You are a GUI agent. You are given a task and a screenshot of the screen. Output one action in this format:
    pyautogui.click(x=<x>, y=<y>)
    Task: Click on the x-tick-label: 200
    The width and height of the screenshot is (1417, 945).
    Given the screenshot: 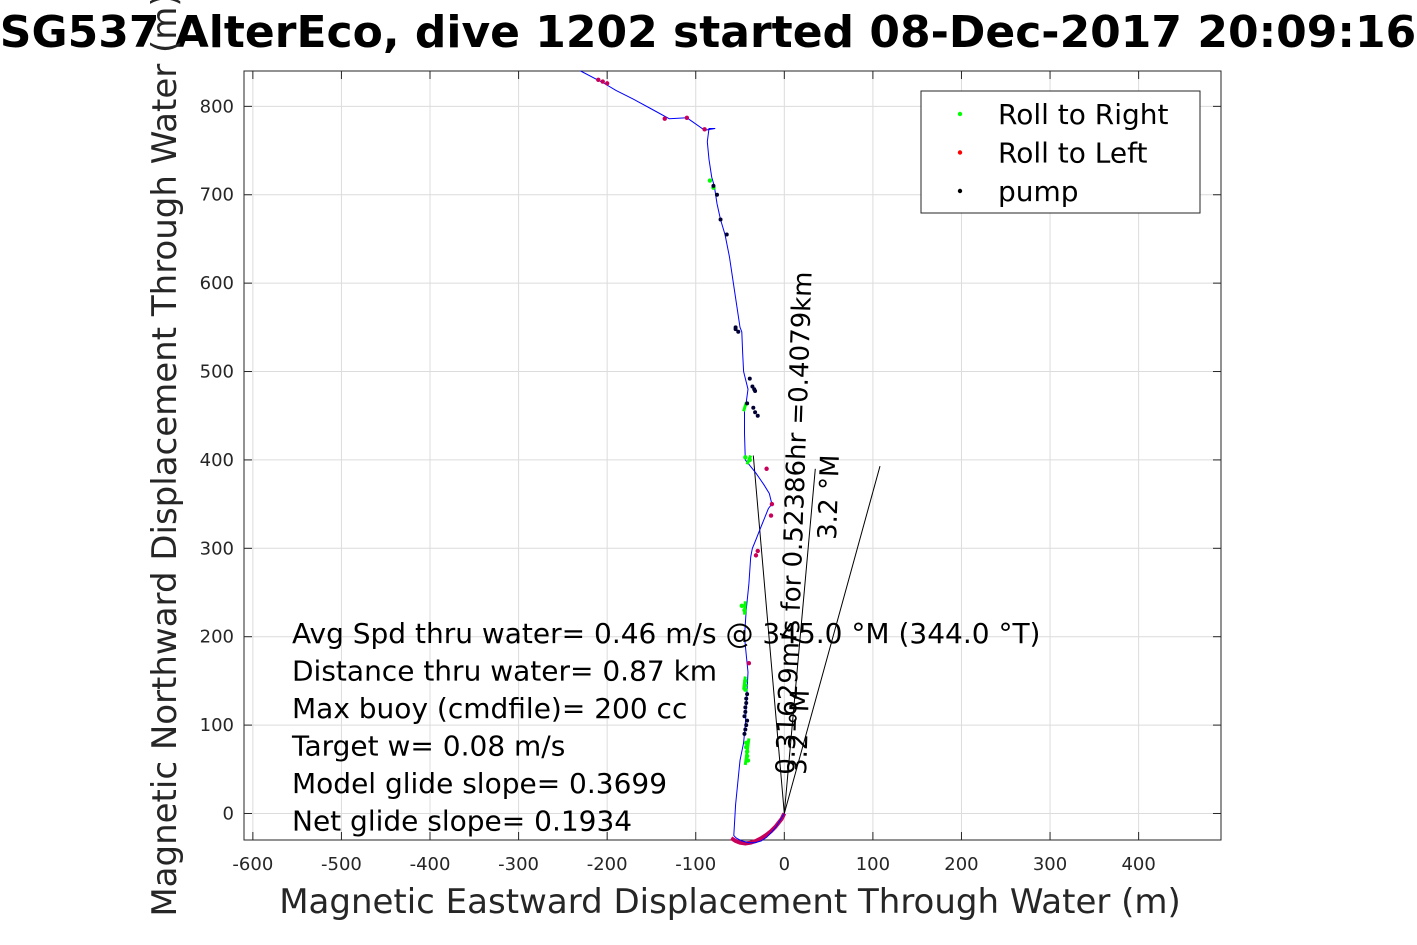 What is the action you would take?
    pyautogui.click(x=961, y=864)
    